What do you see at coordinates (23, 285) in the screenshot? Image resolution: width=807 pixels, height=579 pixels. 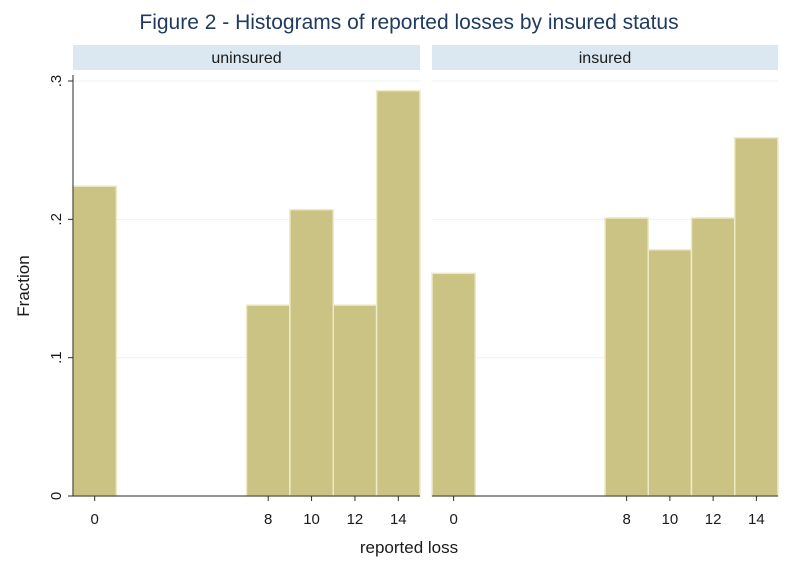 I see `y-axis-title: Fraction` at bounding box center [23, 285].